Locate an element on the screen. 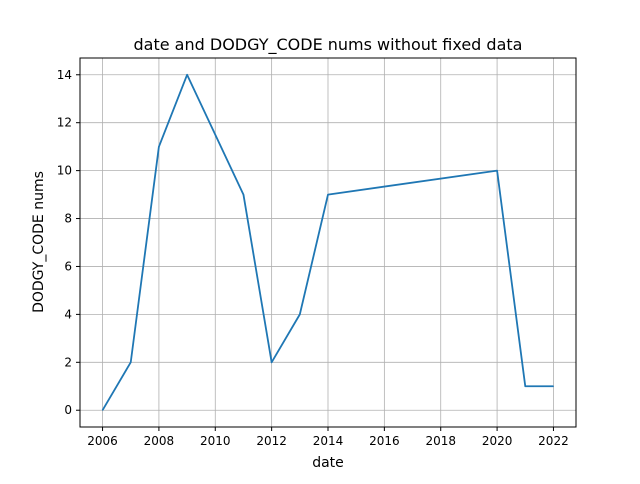  y-tick-label: 8 is located at coordinates (68, 219).